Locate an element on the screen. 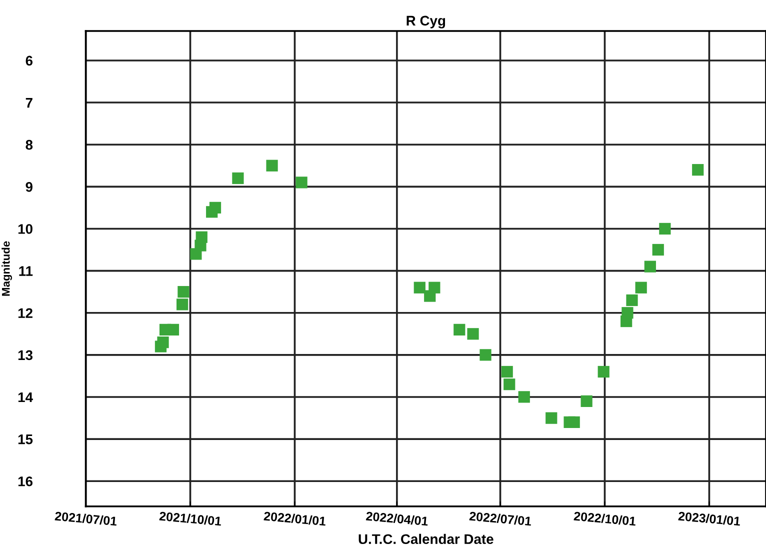 Image resolution: width=766 pixels, height=554 pixels. y-tick-label: 9 is located at coordinates (29, 187).